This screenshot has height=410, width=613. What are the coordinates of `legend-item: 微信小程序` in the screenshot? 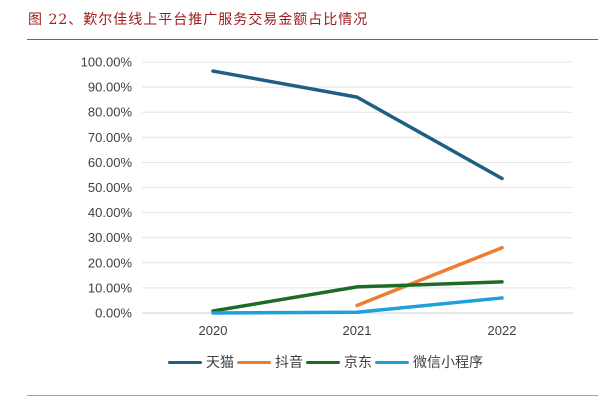 It's located at (429, 362).